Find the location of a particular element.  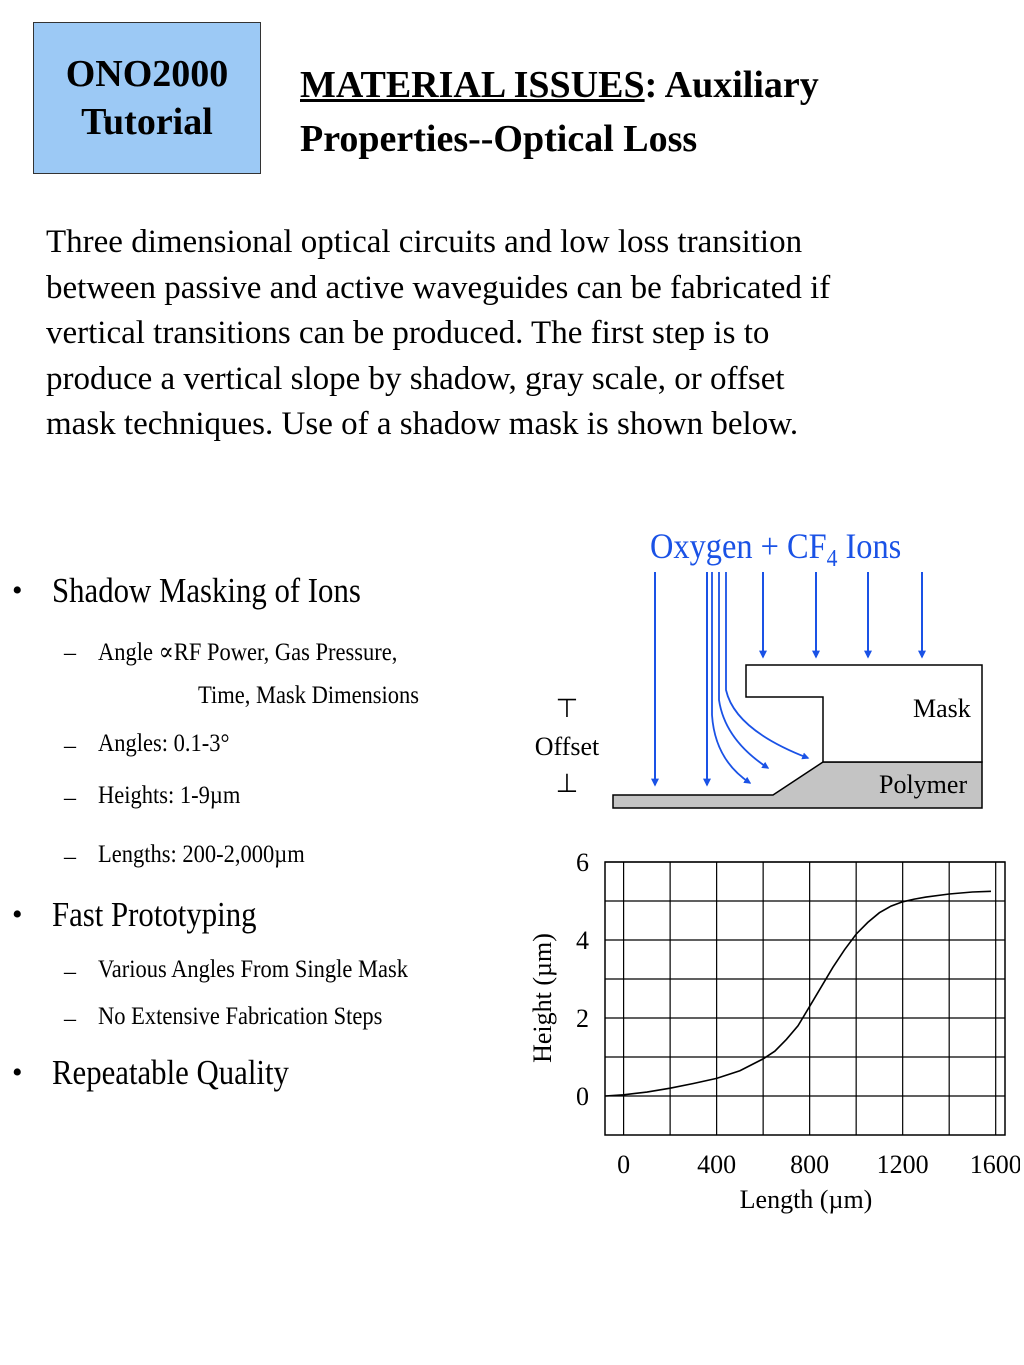

sub-angle-cont: Time, Mask Dimensions is located at coordinates (309, 695).